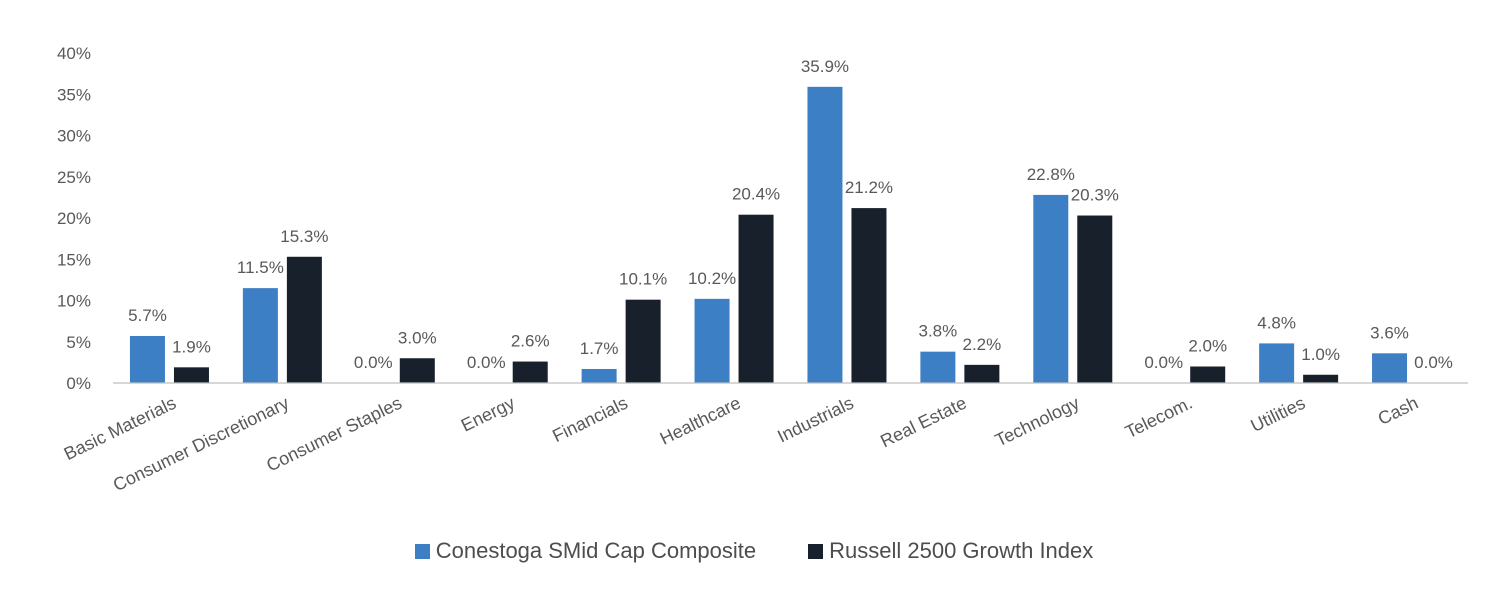 The image size is (1508, 600). Describe the element at coordinates (1208, 374) in the screenshot. I see `bar-russell-telecom` at that location.